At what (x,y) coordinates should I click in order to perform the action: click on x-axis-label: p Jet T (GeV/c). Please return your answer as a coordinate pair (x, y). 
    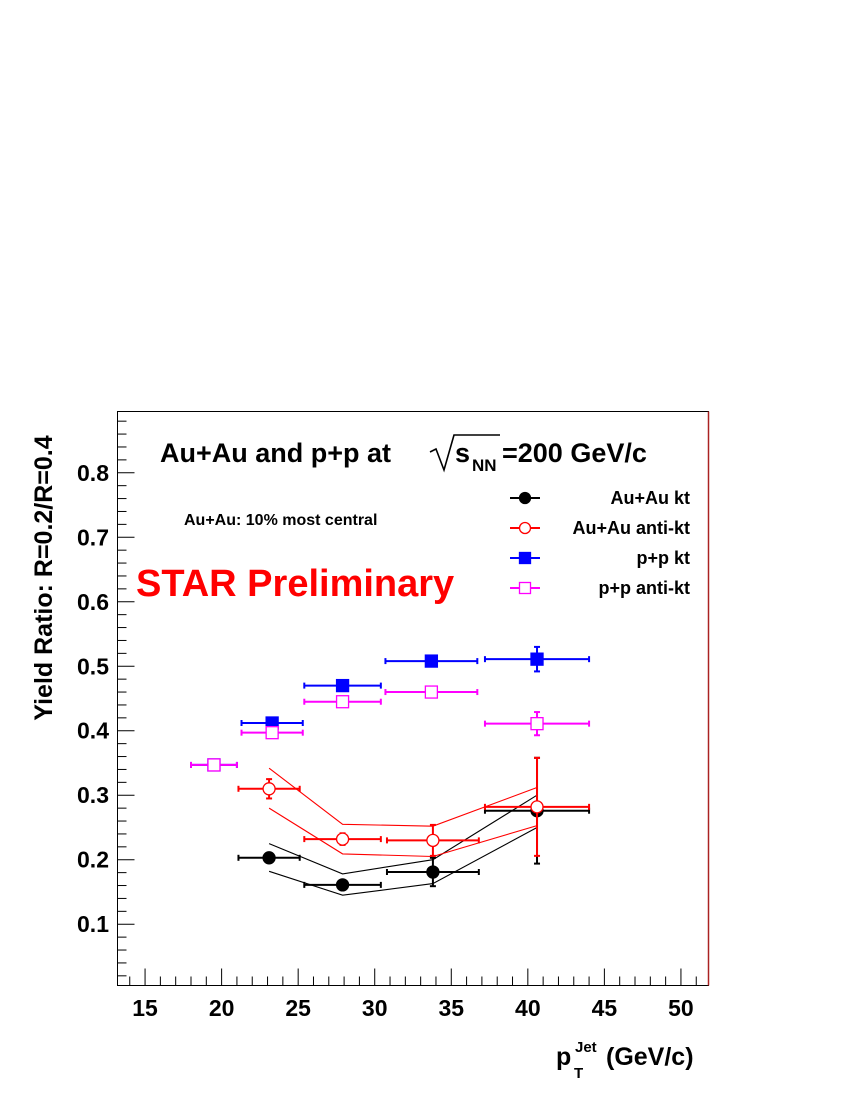
    Looking at the image, I should click on (625, 1060).